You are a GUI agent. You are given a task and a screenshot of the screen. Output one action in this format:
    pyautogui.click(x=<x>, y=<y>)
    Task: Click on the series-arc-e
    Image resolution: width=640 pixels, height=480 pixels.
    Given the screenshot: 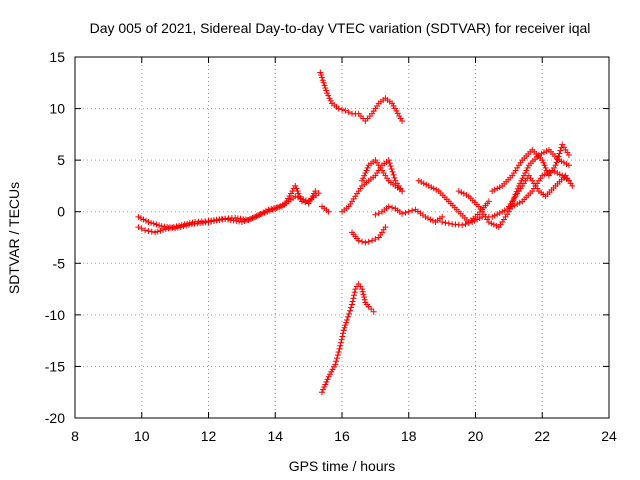 What is the action you would take?
    pyautogui.click(x=325, y=209)
    